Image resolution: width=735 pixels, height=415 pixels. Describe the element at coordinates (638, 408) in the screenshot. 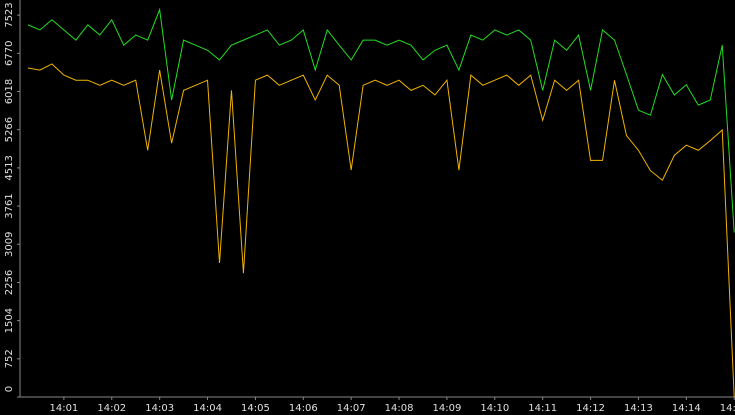

I see `x-tick-label: 14:13` at that location.